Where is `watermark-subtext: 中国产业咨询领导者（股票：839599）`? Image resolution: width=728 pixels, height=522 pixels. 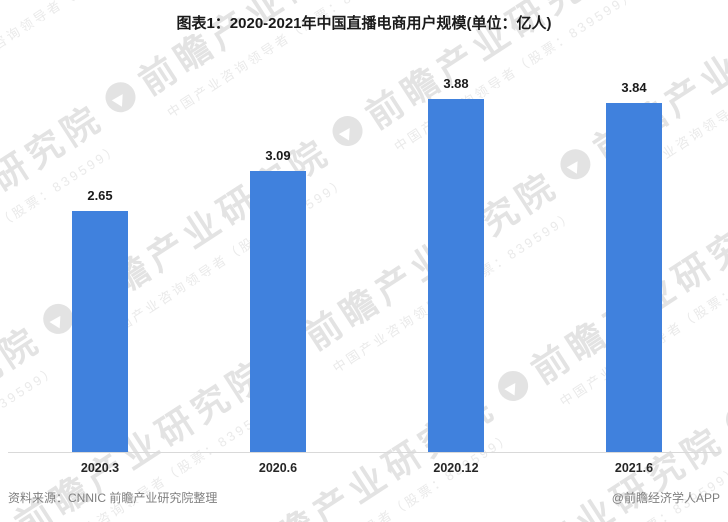
watermark-subtext: 中国产业咨询领导者（股票：839599） is located at coordinates (724, 507).